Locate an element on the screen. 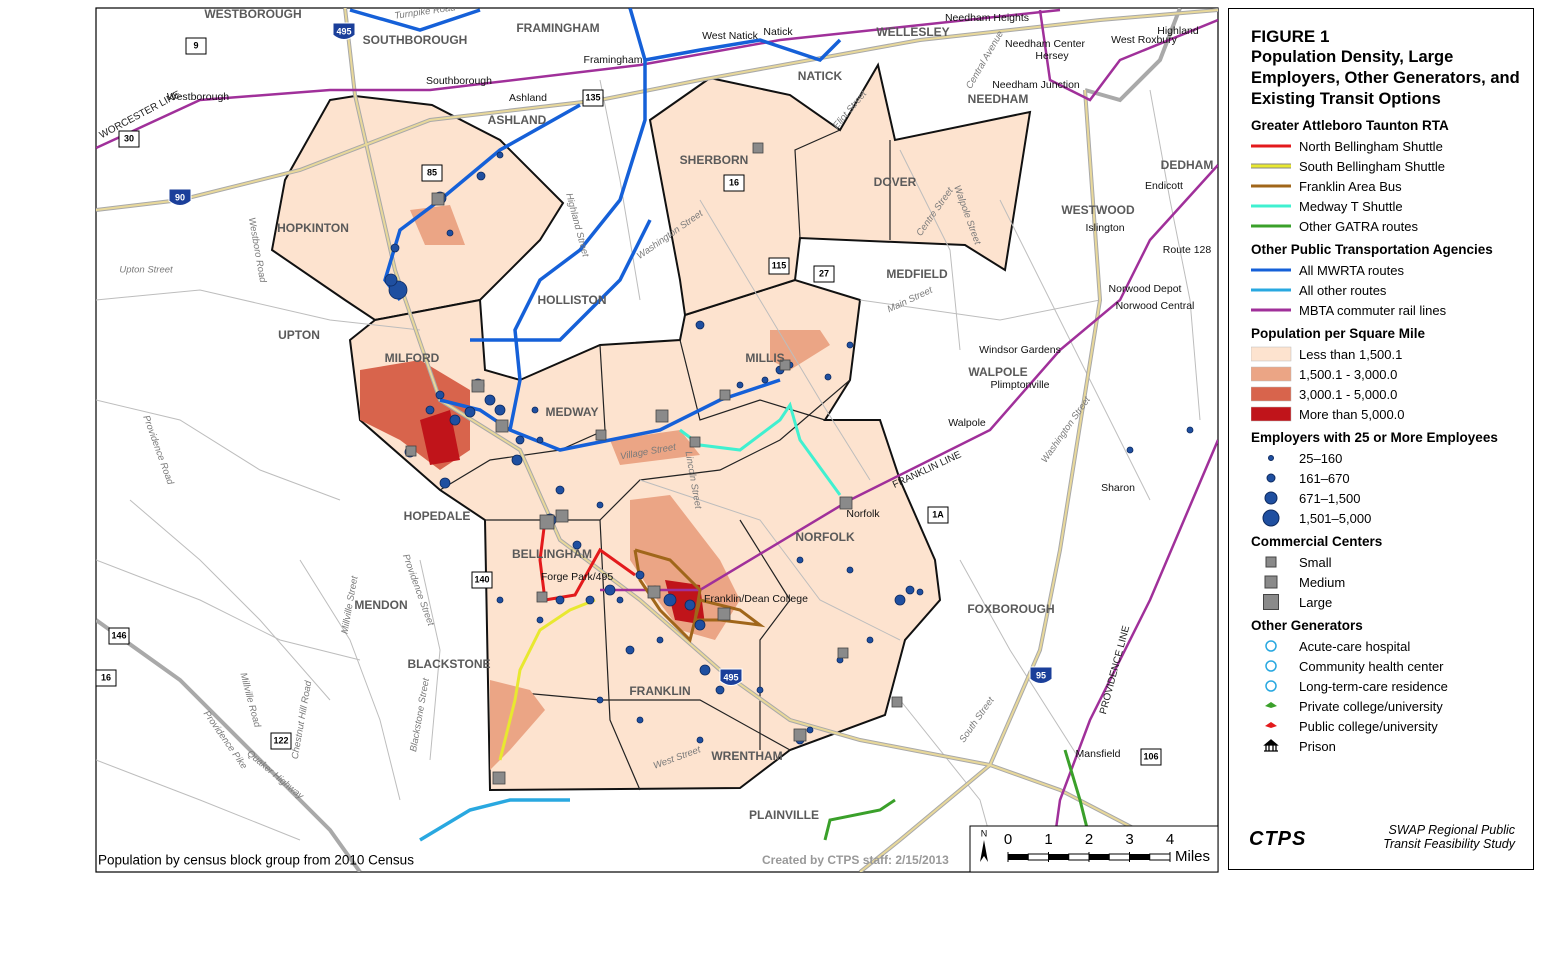 The height and width of the screenshot is (968, 1541). legend-label: Other GATRA routes is located at coordinates (1358, 226).